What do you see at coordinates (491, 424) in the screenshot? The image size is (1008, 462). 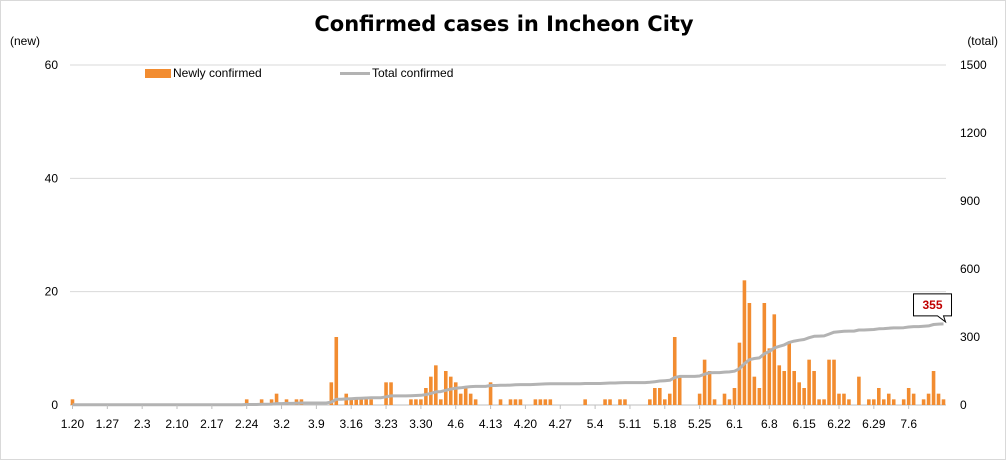 I see `x-tick-label: 4.13` at bounding box center [491, 424].